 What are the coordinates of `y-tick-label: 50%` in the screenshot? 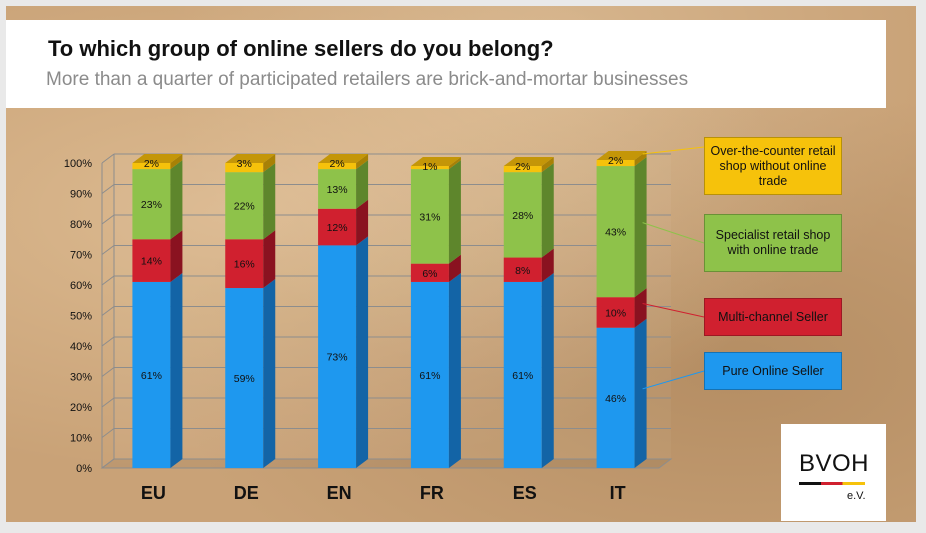 It's located at (81, 317).